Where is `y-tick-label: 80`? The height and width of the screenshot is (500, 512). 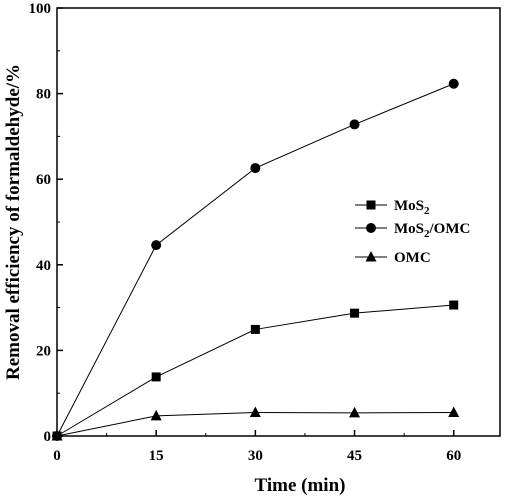
y-tick-label: 80 is located at coordinates (43, 95).